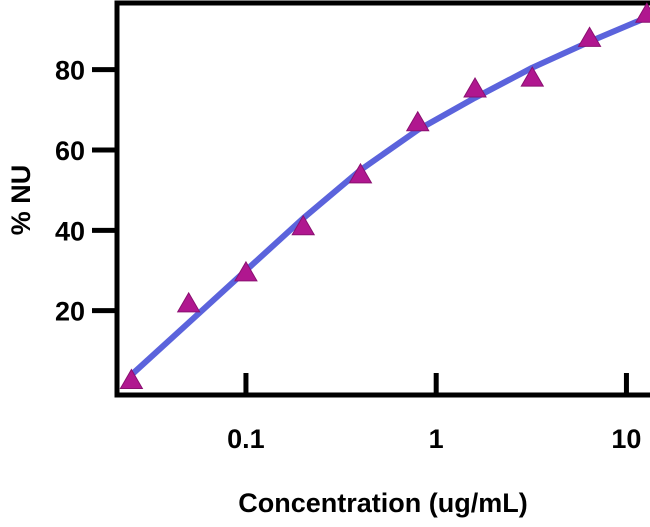 Image resolution: width=650 pixels, height=527 pixels. What do you see at coordinates (70, 151) in the screenshot?
I see `y-tick-label: 60` at bounding box center [70, 151].